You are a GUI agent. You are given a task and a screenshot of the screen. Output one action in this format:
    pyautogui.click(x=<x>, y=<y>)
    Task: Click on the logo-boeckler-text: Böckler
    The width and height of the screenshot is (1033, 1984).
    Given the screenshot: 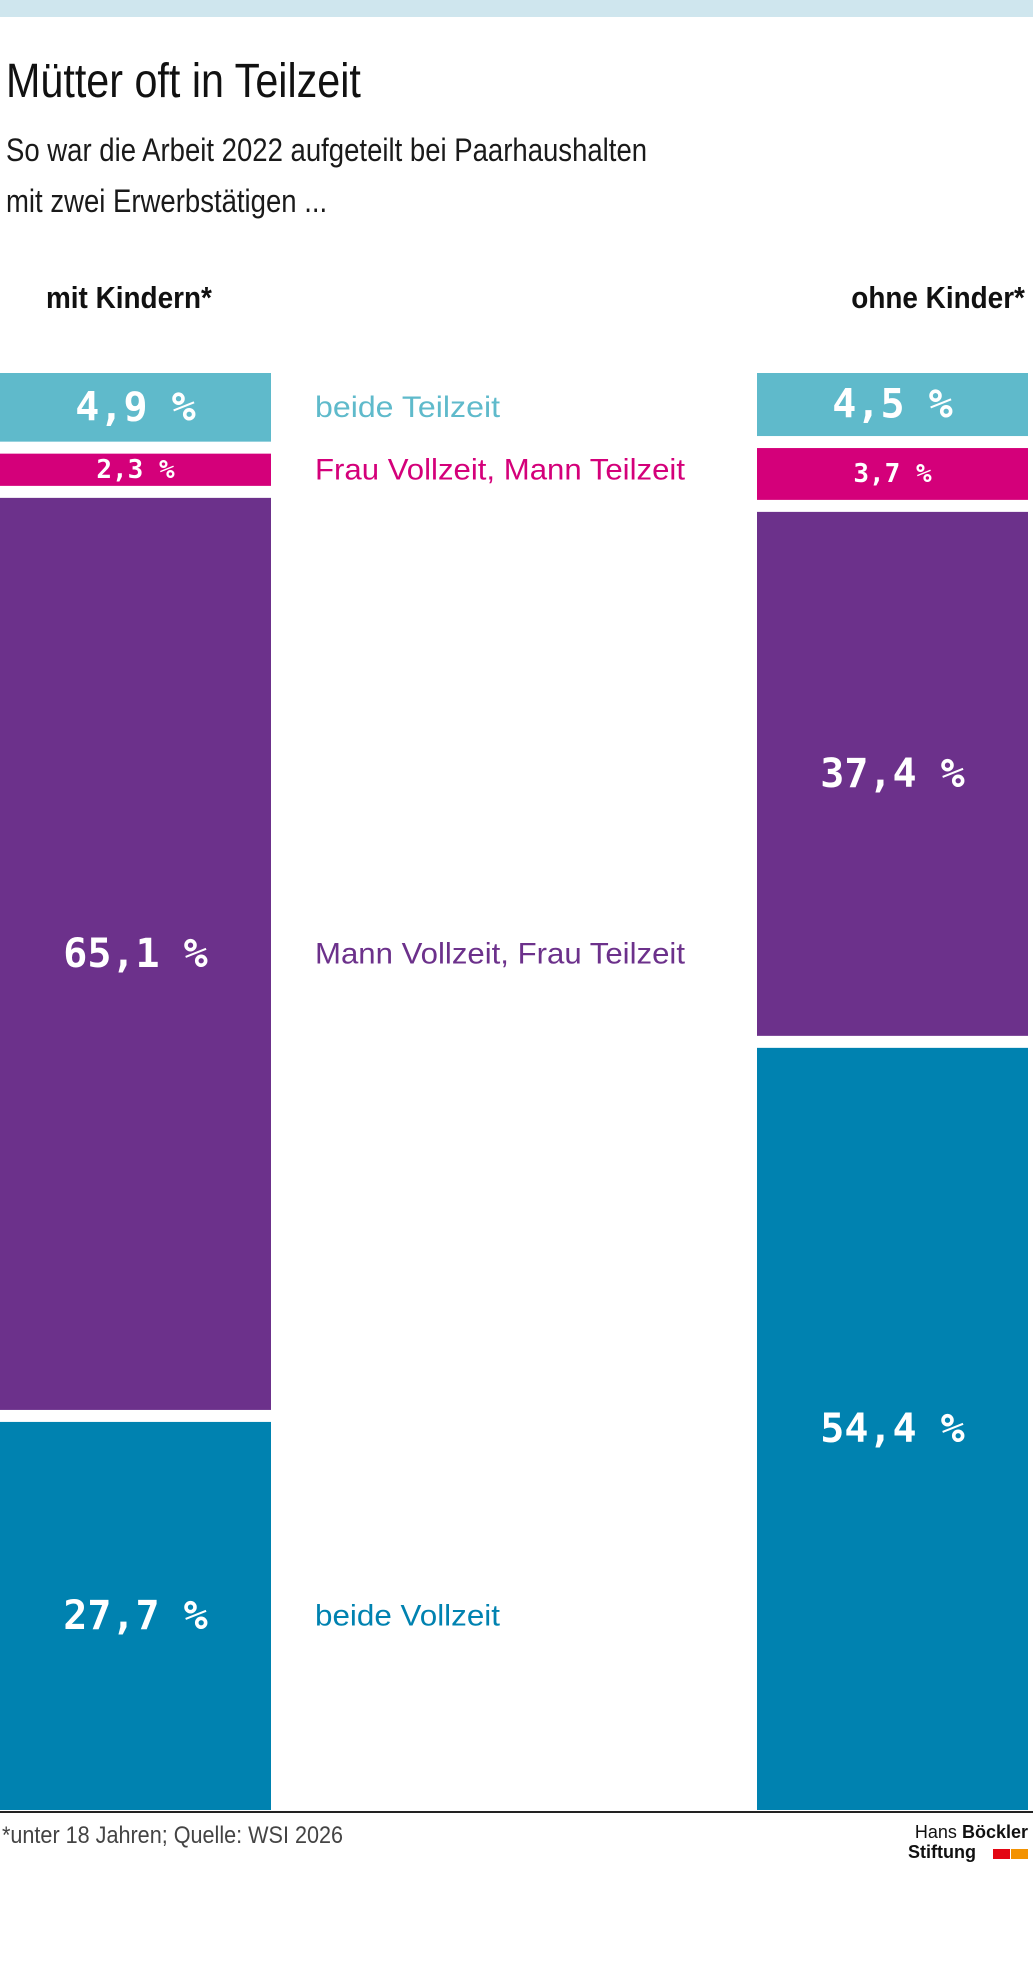 What is the action you would take?
    pyautogui.click(x=994, y=1832)
    